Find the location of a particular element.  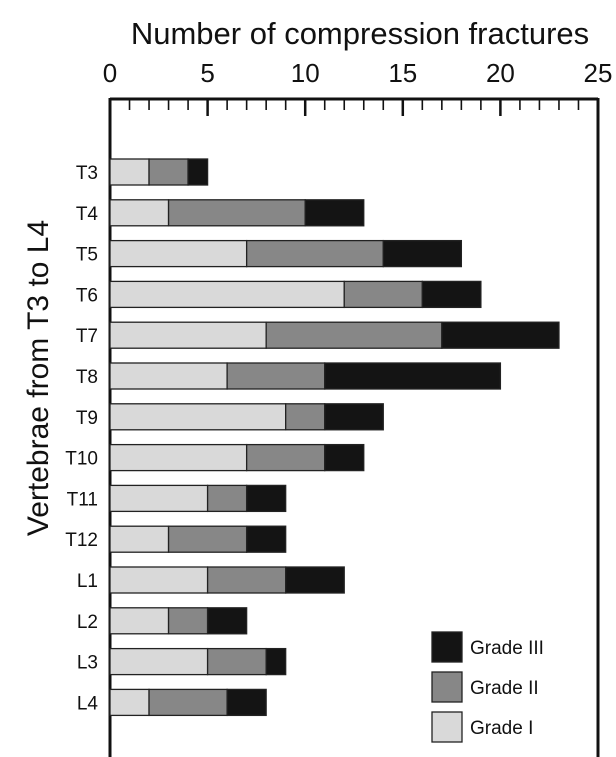

legend: Grade III Grade II Grade I is located at coordinates (487, 687).